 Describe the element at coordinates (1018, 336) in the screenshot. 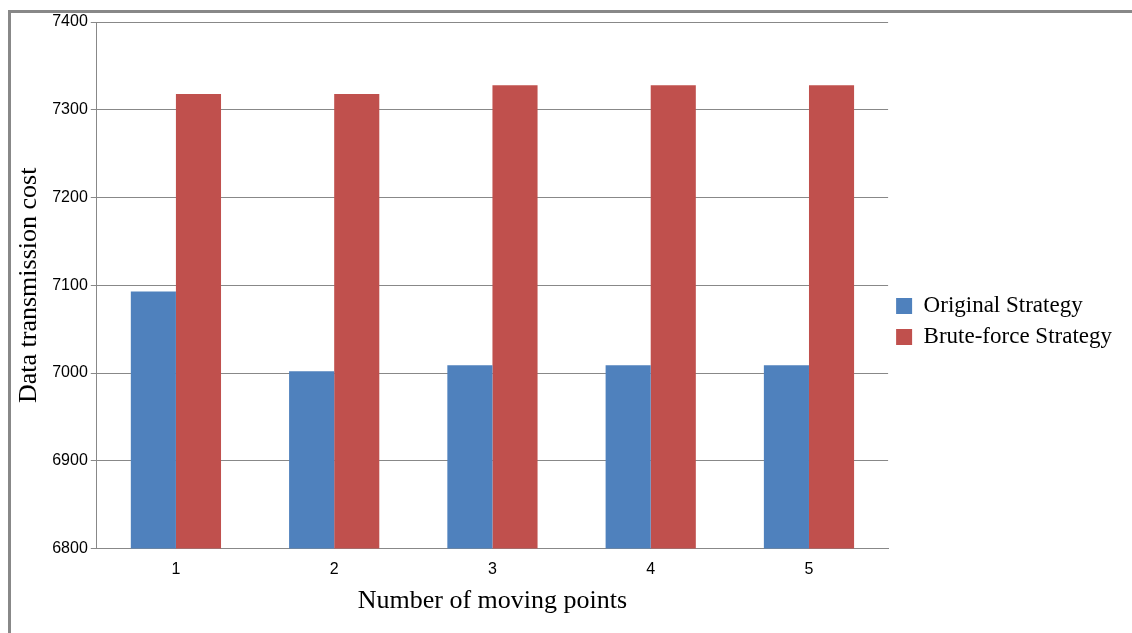

I see `legend-label: Brute-force Strategy` at that location.